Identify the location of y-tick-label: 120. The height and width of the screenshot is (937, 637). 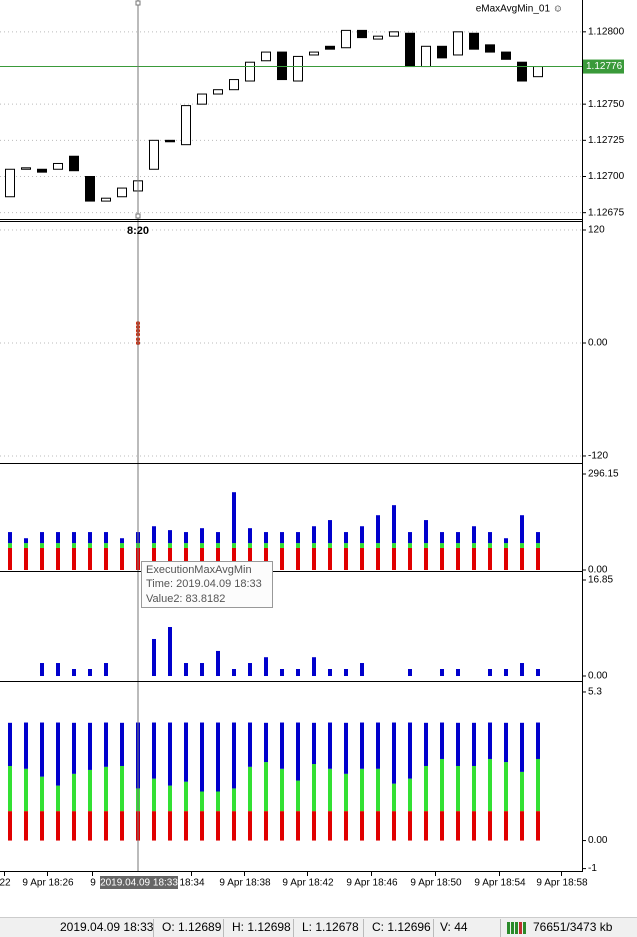
(596, 230).